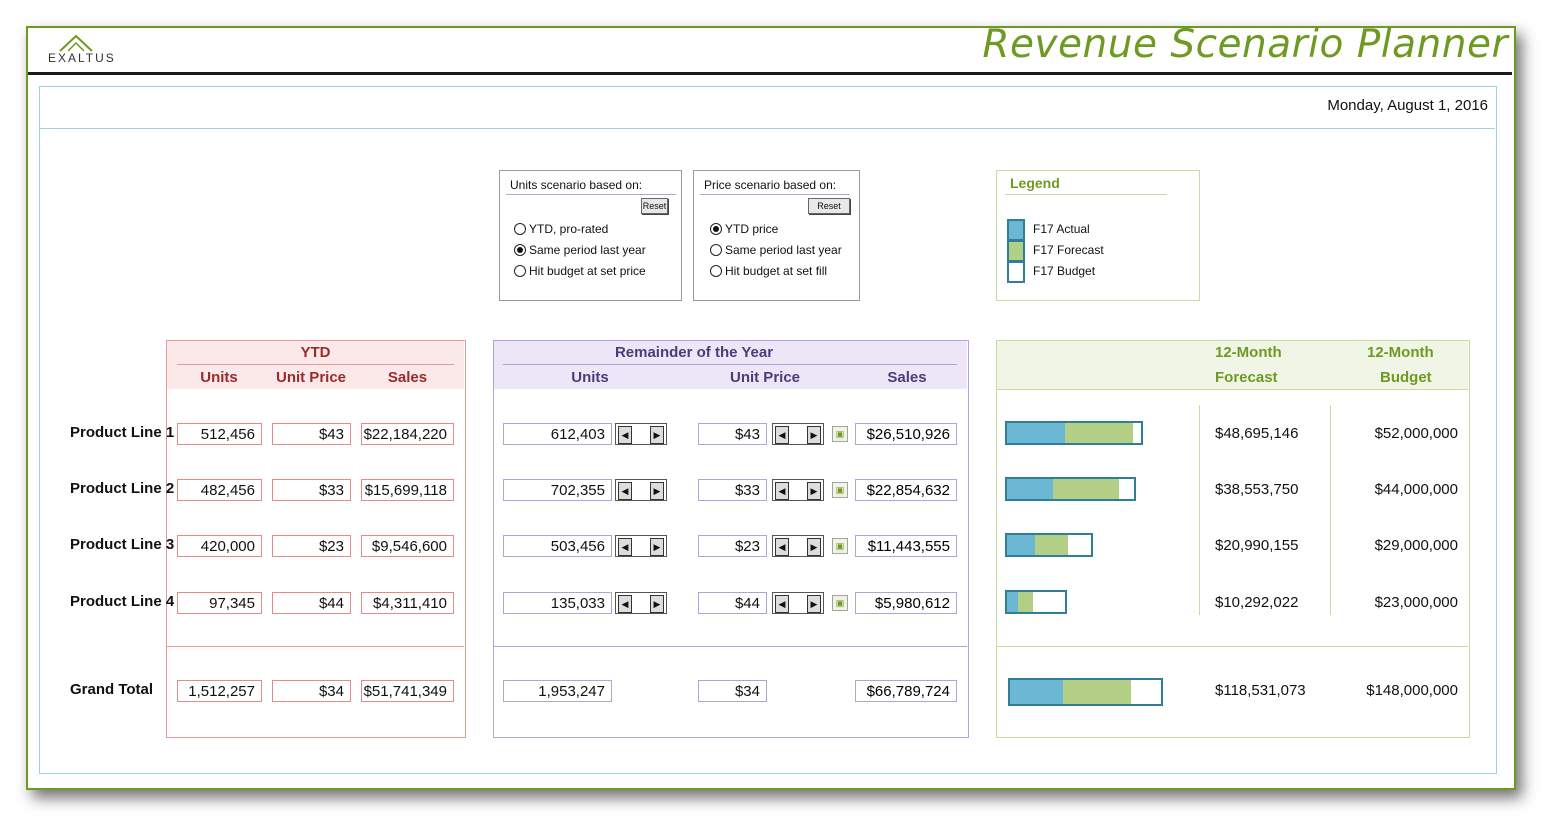 This screenshot has height=840, width=1566. What do you see at coordinates (1330, 510) in the screenshot?
I see `column-divider` at bounding box center [1330, 510].